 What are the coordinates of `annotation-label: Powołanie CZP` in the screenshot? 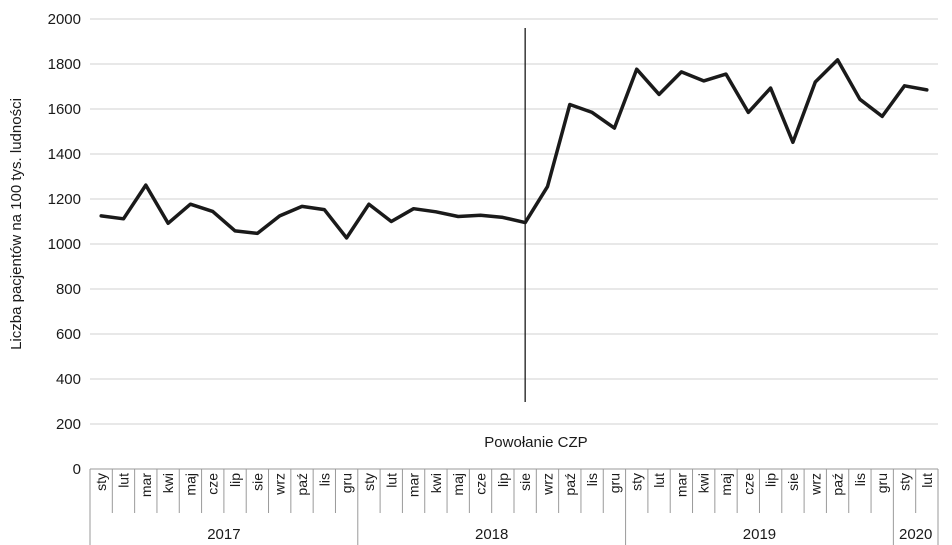 It's located at (535, 442).